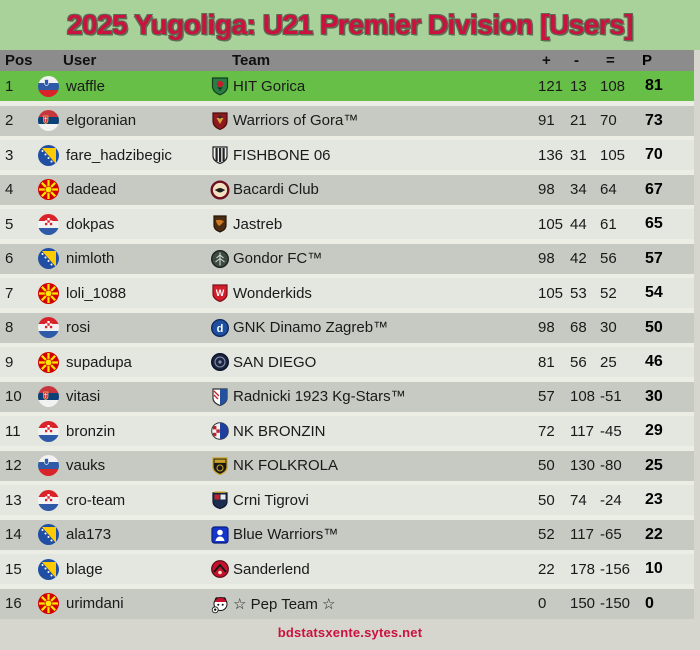 This screenshot has width=700, height=650. I want to click on goals-against: 42, so click(578, 258).